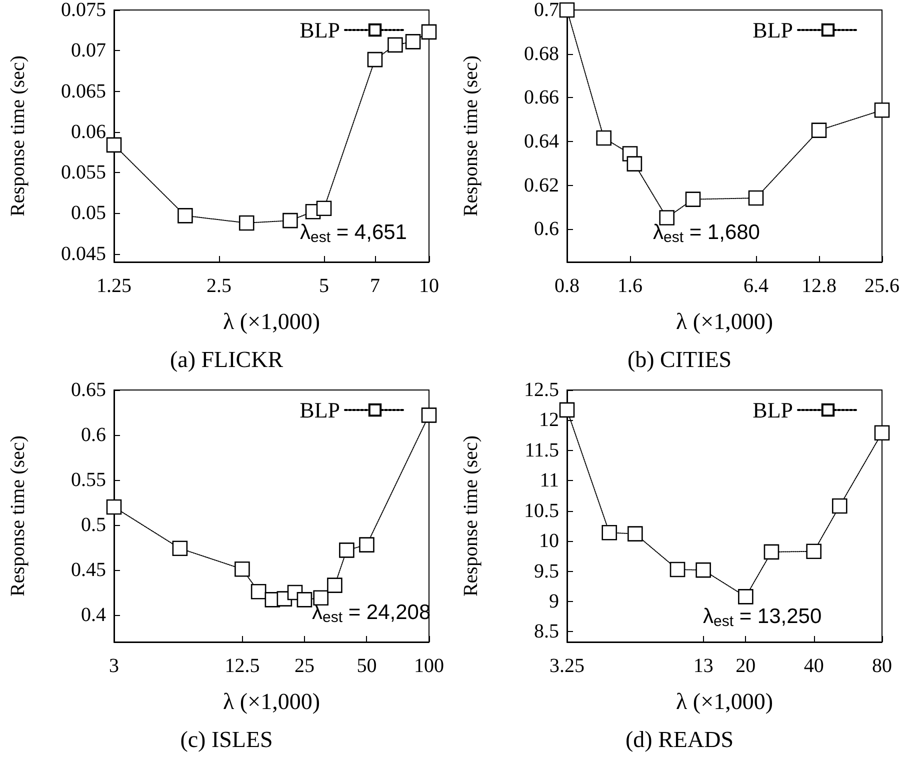 Image resolution: width=906 pixels, height=760 pixels. I want to click on y-tick-label: 0.68, so click(541, 53).